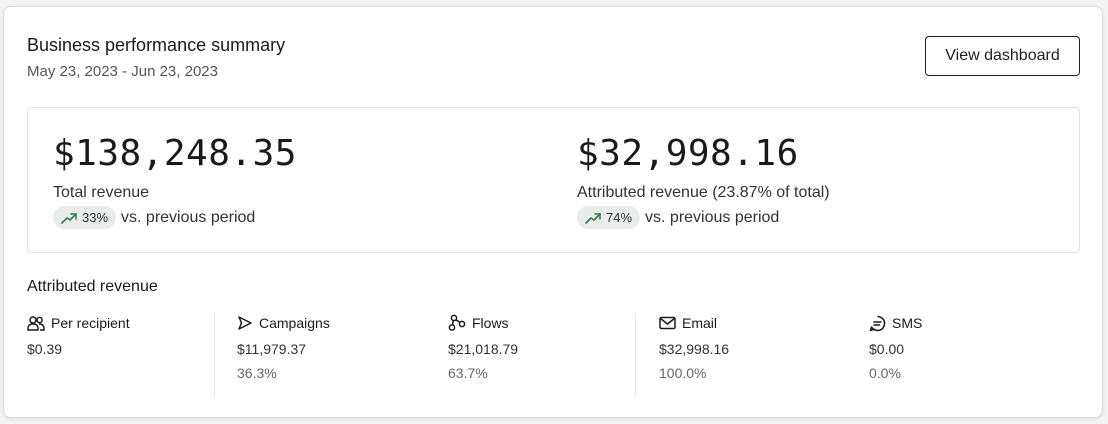 Image resolution: width=1108 pixels, height=424 pixels. Describe the element at coordinates (101, 192) in the screenshot. I see `total-revenue-label: Total revenue` at that location.